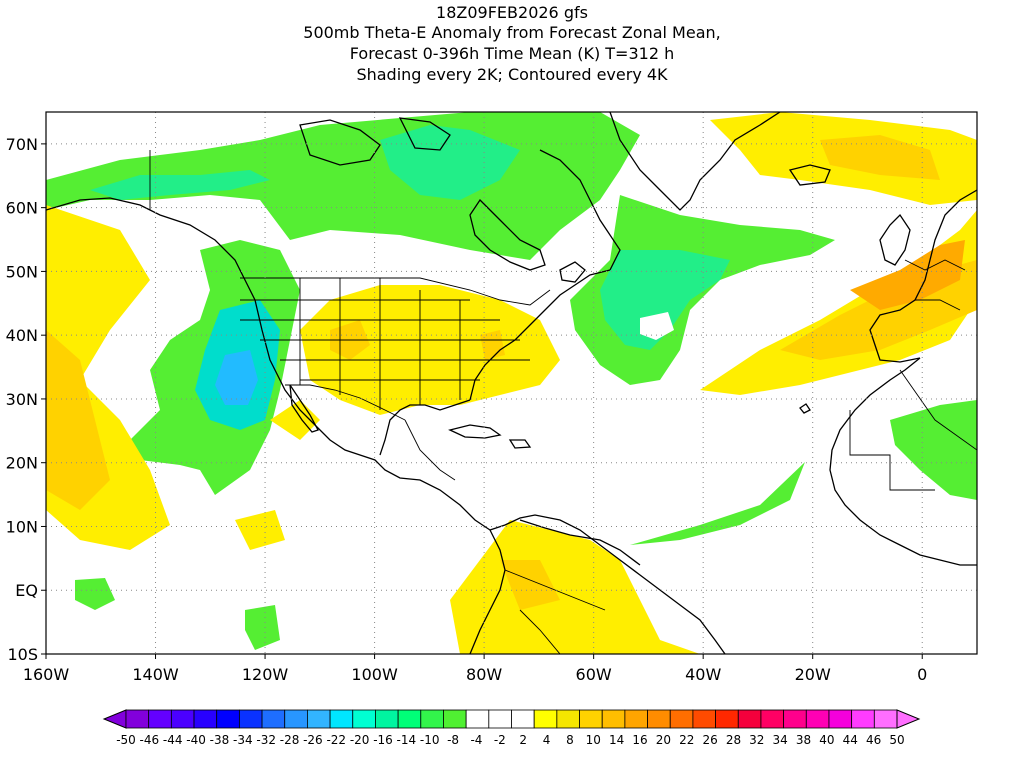 This screenshot has height=768, width=1024. Describe the element at coordinates (453, 740) in the screenshot. I see `colorbar-label: -8` at that location.